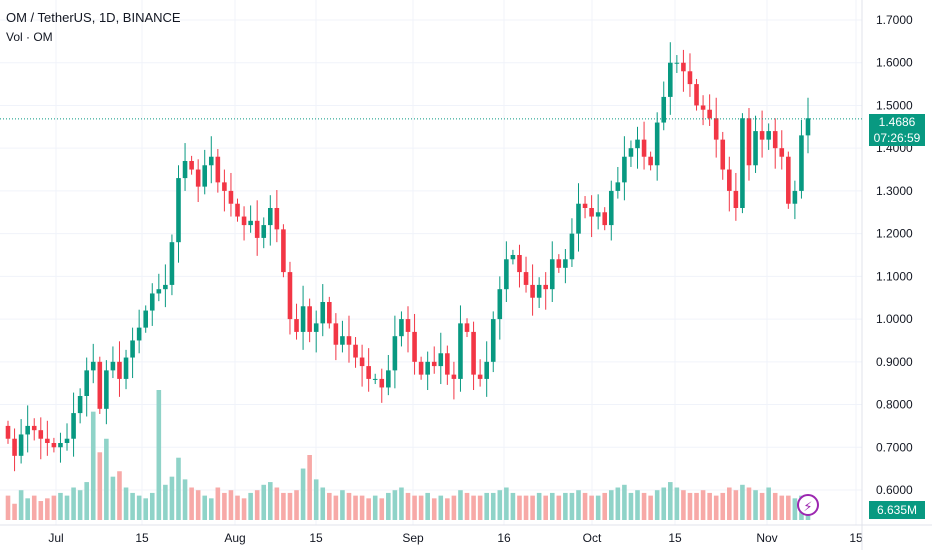 This screenshot has height=550, width=932. Describe the element at coordinates (808, 505) in the screenshot. I see `lightning-icon: ⚡` at that location.